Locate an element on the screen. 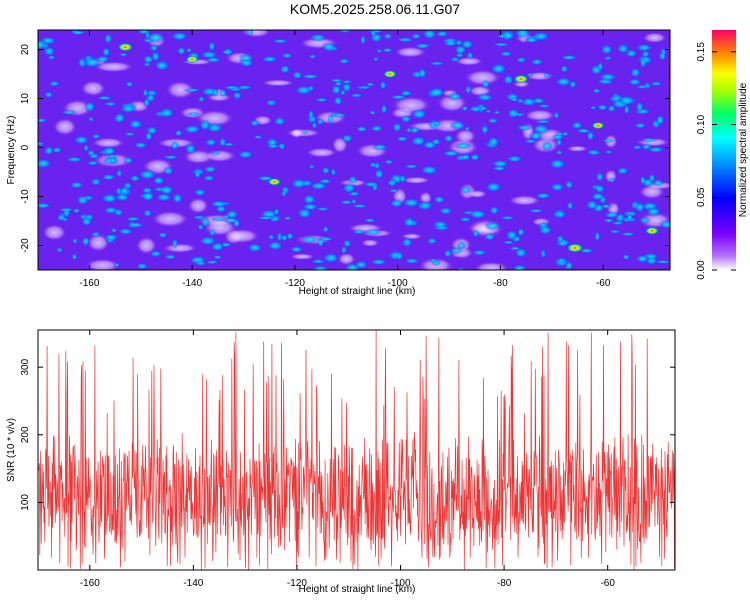 The height and width of the screenshot is (600, 750). y-tick-label: 100 is located at coordinates (25, 502).